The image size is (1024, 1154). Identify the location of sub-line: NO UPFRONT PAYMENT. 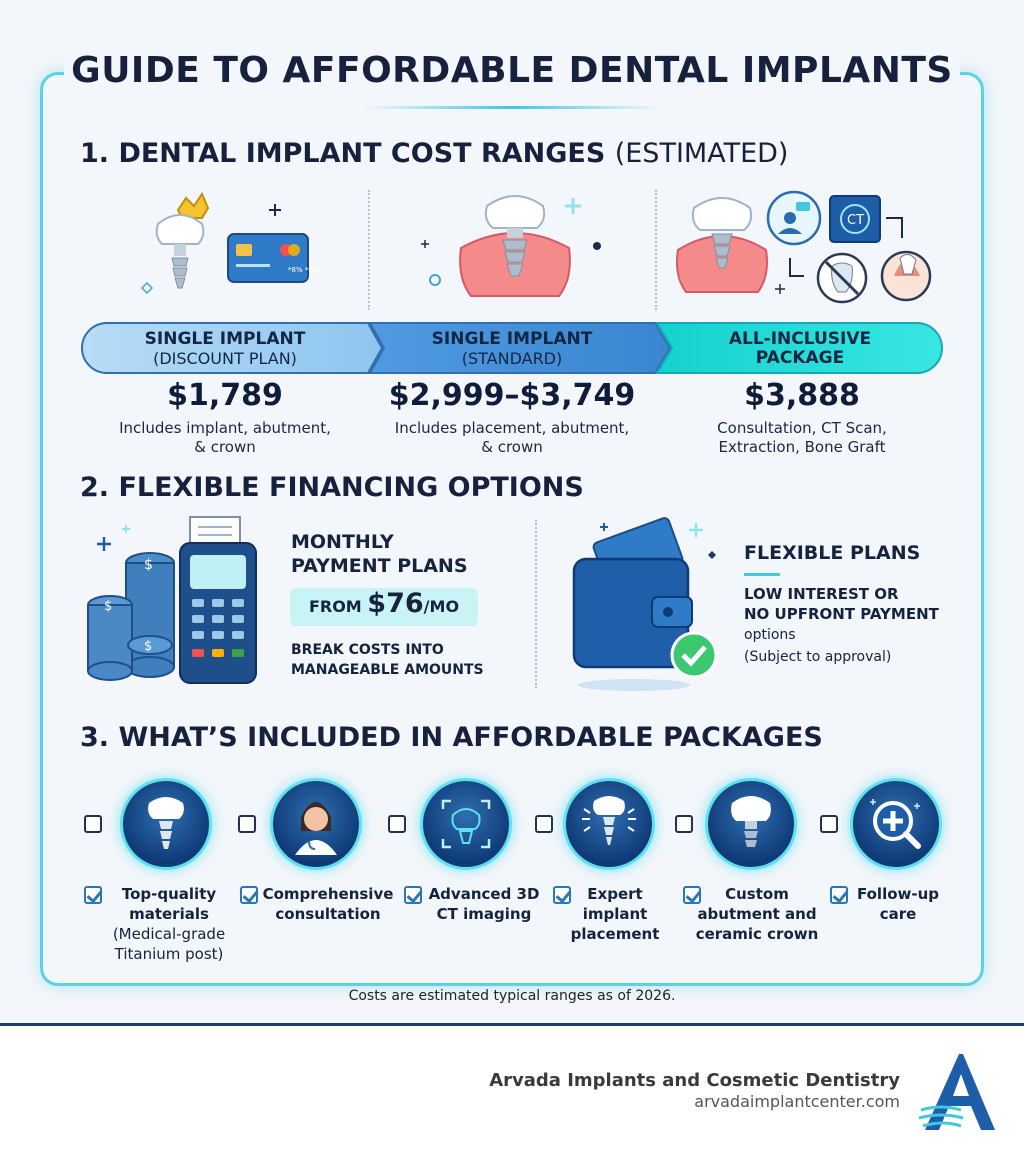
(841, 614).